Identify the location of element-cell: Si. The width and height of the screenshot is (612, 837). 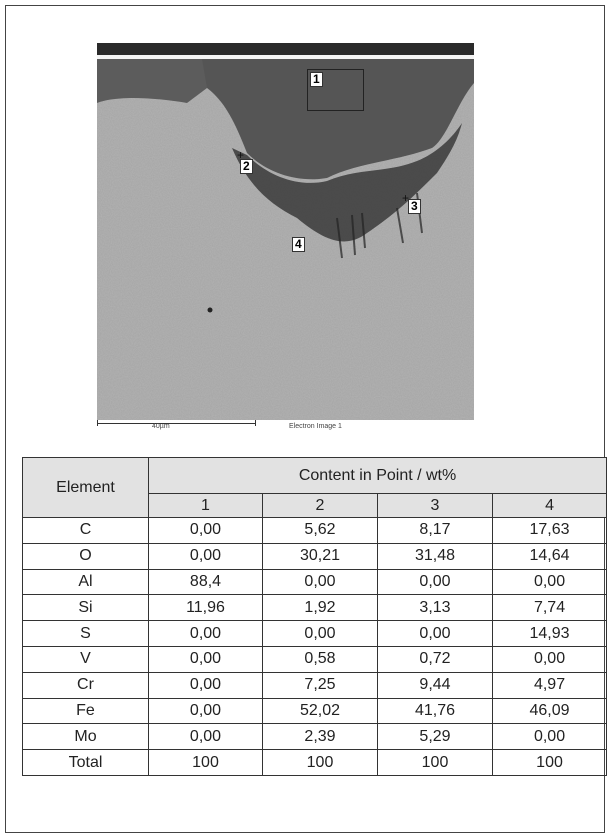
(85, 608).